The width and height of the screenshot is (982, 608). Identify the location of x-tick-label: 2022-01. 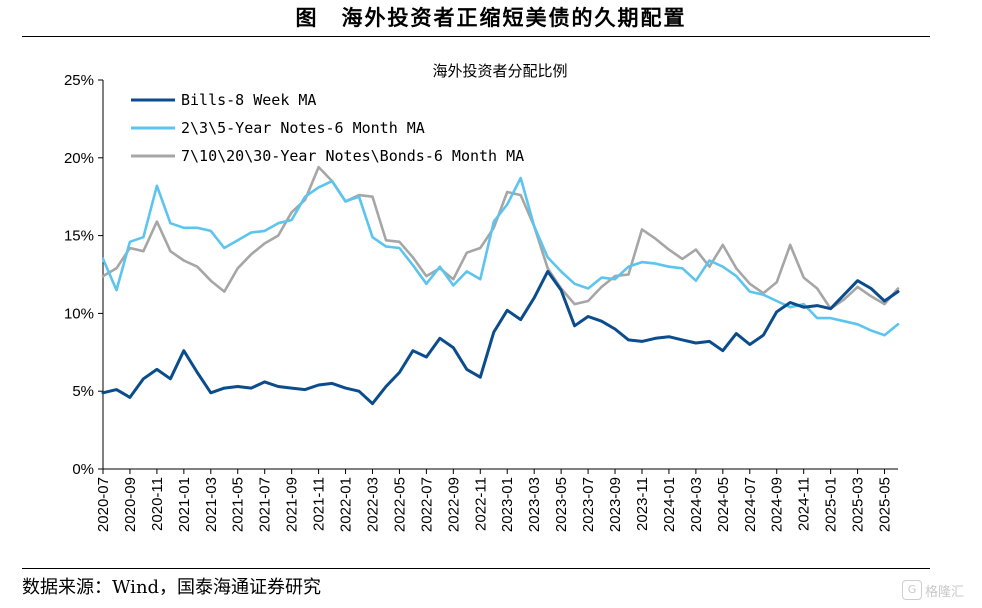
(346, 504).